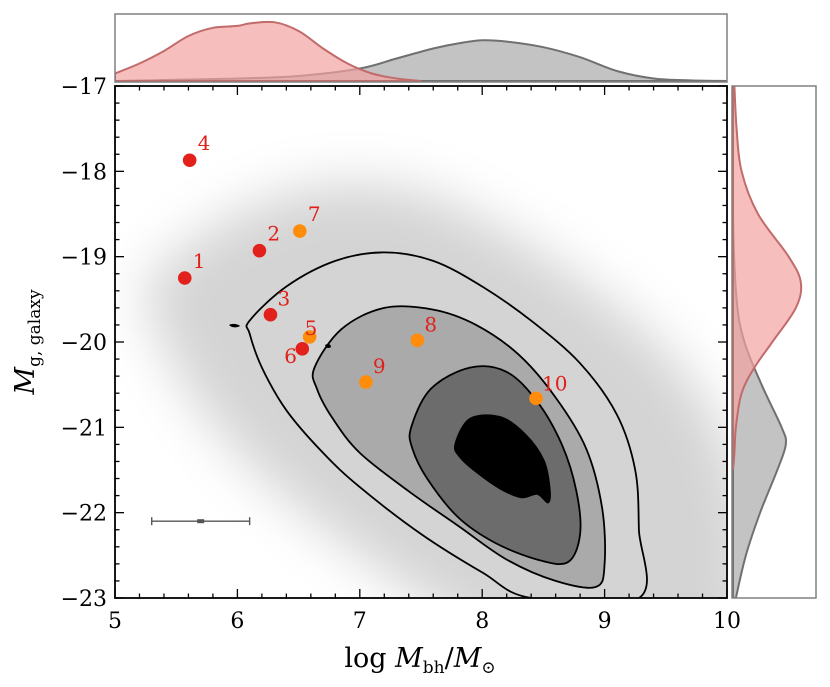 The height and width of the screenshot is (687, 830). What do you see at coordinates (409, 658) in the screenshot?
I see `x-axis-label-m1: M` at bounding box center [409, 658].